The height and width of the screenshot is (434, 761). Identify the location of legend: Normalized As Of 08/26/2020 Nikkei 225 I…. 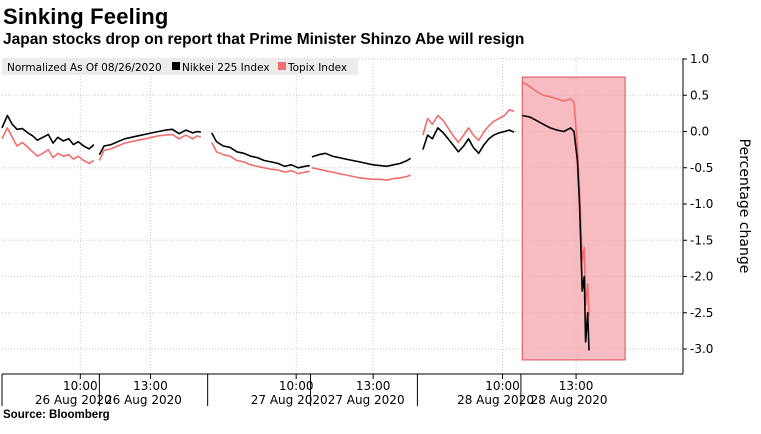
(180, 66).